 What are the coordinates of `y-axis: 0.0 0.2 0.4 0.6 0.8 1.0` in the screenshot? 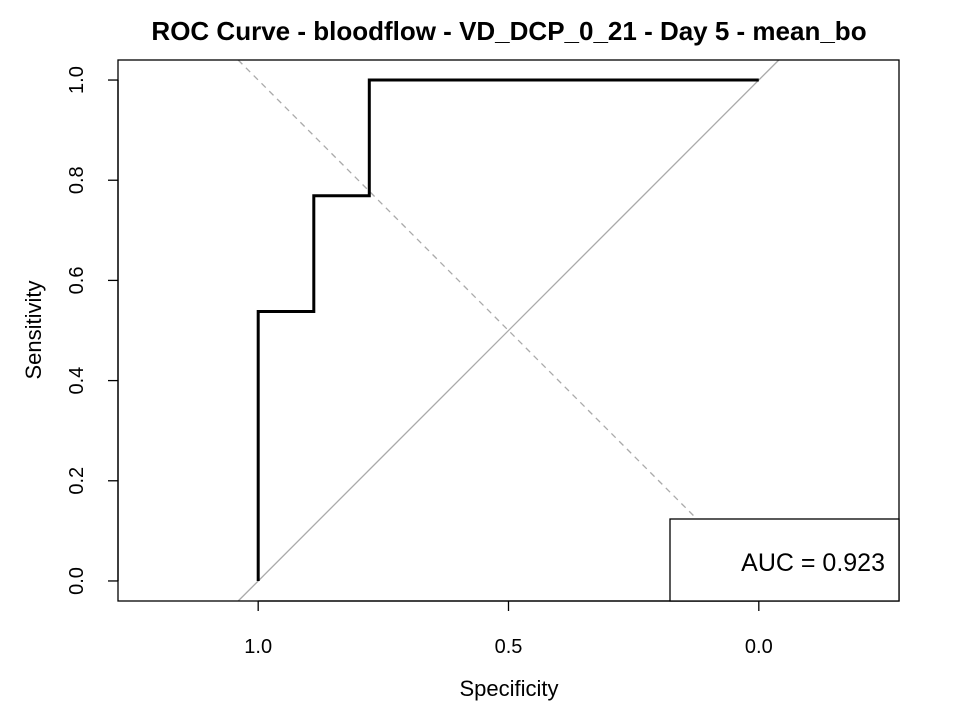 It's located at (92, 330).